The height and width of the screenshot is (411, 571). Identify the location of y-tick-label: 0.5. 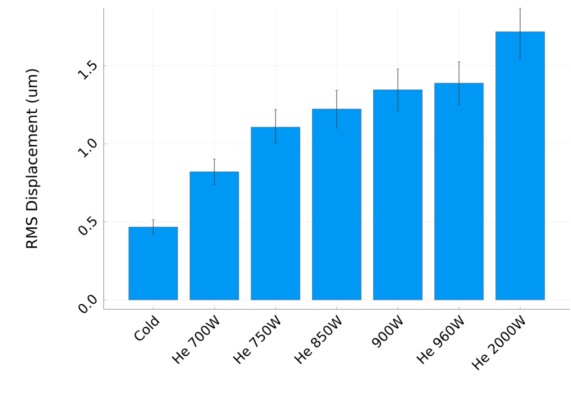
(87, 225).